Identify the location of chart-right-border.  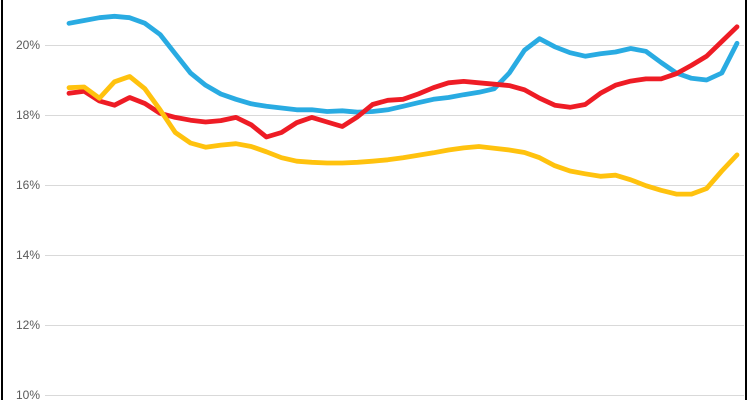
(746, 200).